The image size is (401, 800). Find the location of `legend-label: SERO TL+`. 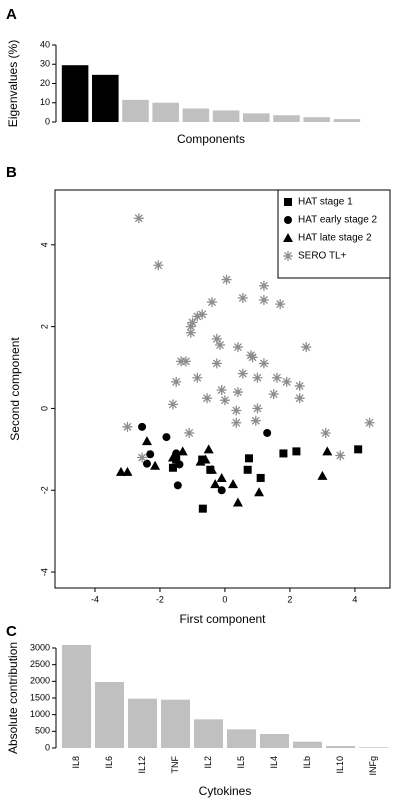

legend-label: SERO TL+ is located at coordinates (322, 256).